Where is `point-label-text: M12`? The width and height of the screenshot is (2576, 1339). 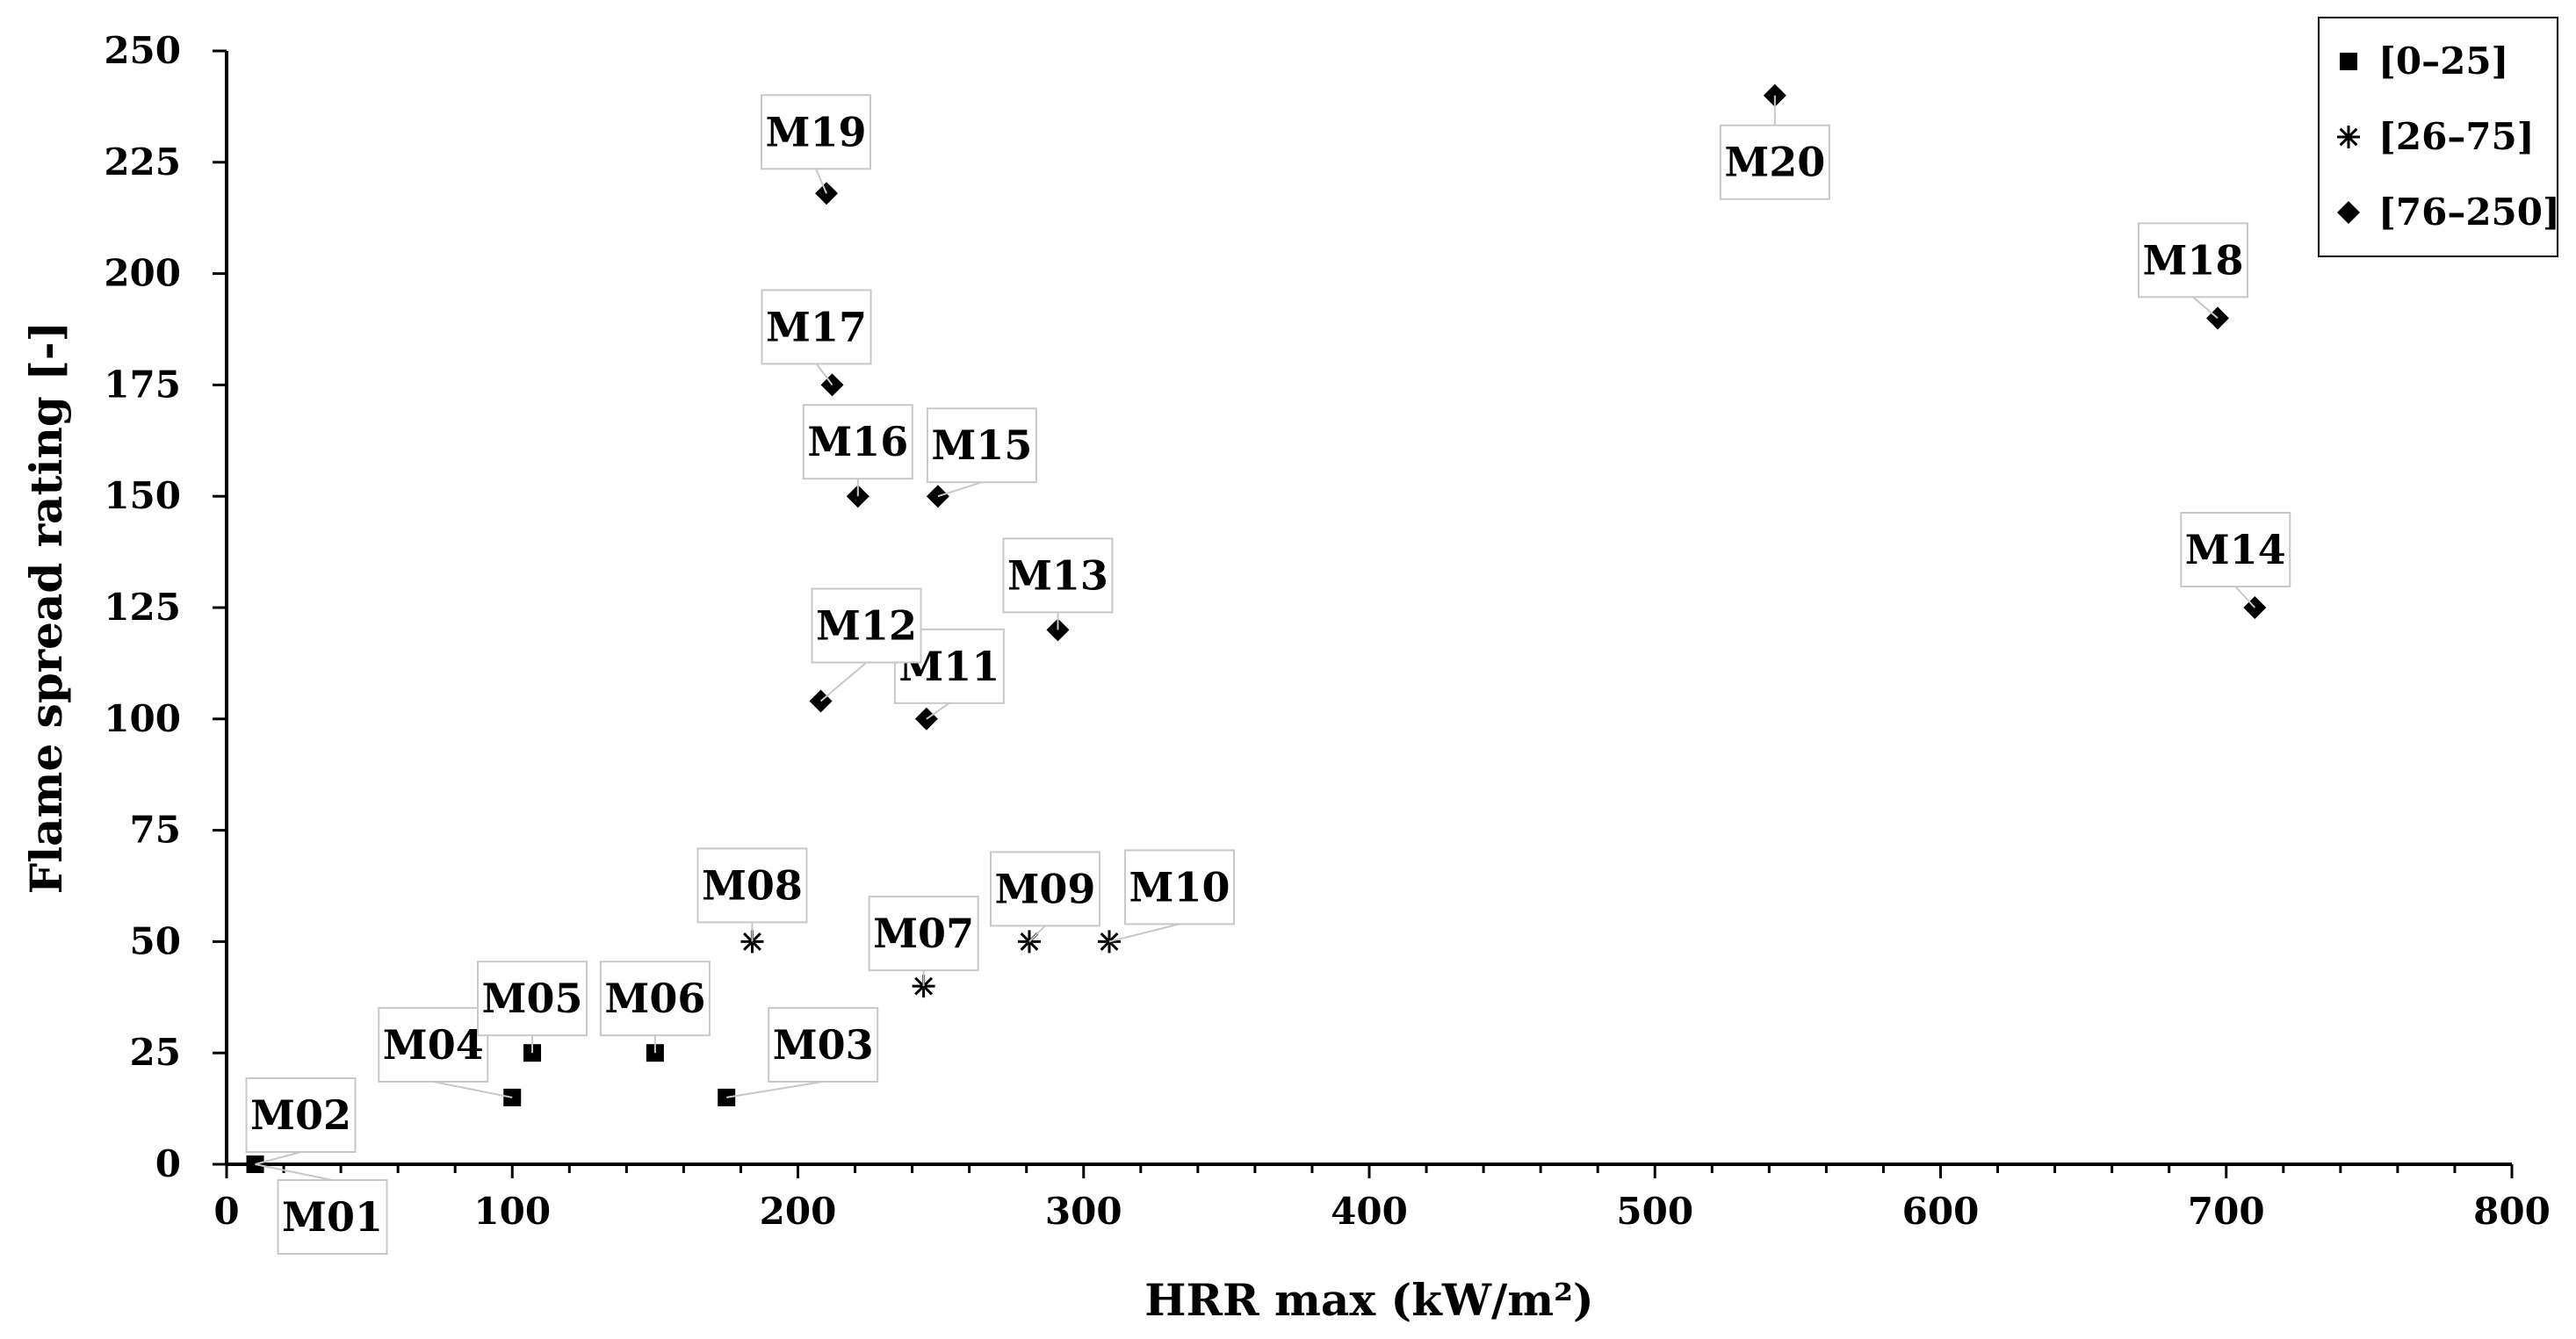
point-label-text: M12 is located at coordinates (866, 626).